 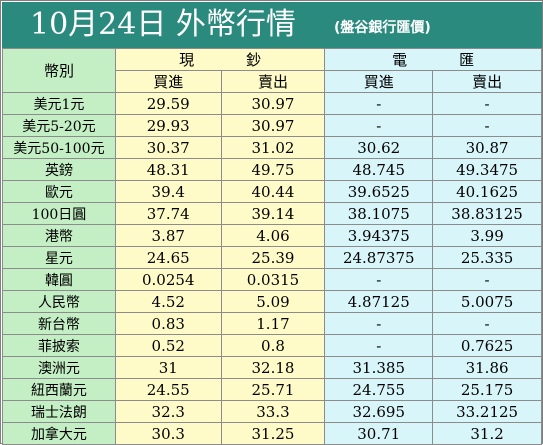 I want to click on table-row: 新台幣 0.83 1.17- -, so click(x=272, y=323).